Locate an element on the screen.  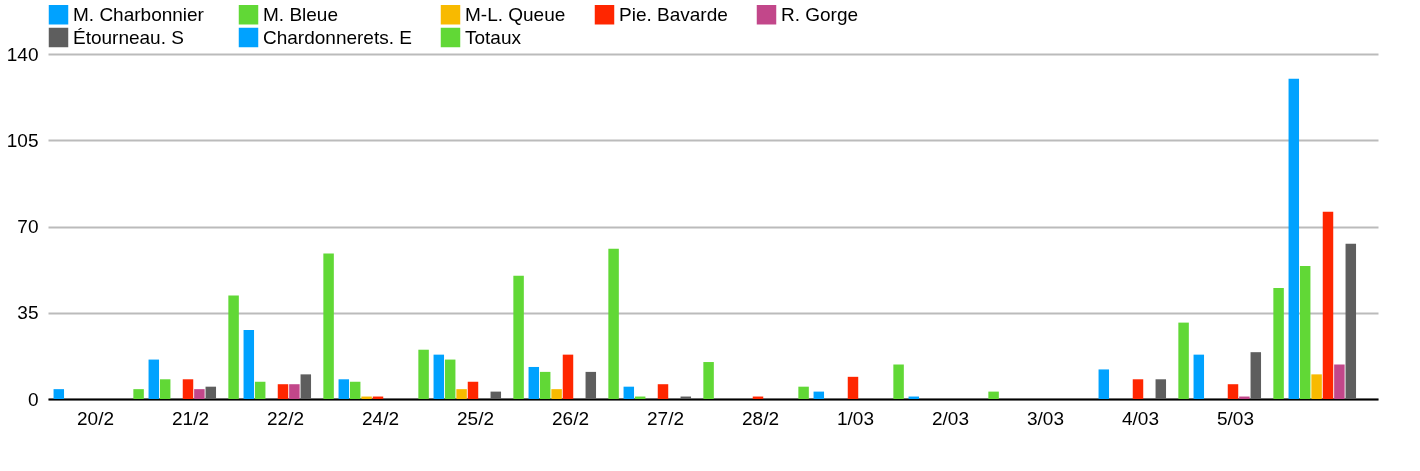
legend-label: M. Charbonnier is located at coordinates (139, 14).